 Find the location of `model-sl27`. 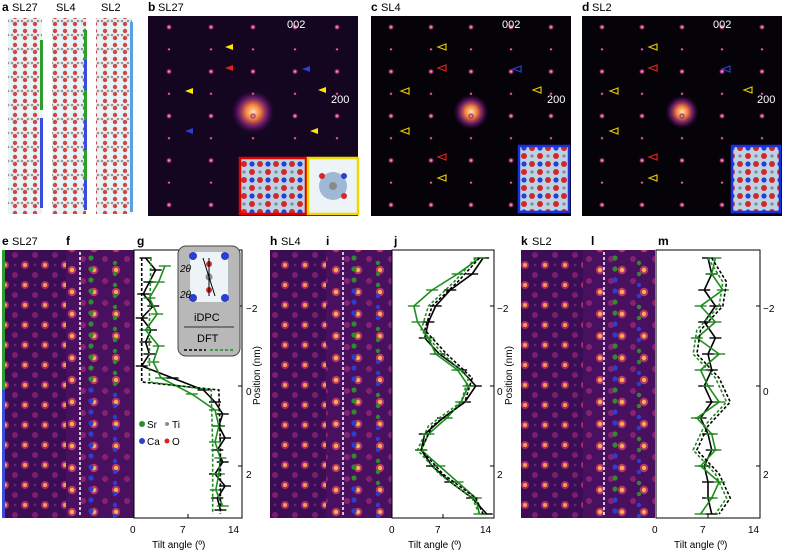

model-sl27 is located at coordinates (25, 116).